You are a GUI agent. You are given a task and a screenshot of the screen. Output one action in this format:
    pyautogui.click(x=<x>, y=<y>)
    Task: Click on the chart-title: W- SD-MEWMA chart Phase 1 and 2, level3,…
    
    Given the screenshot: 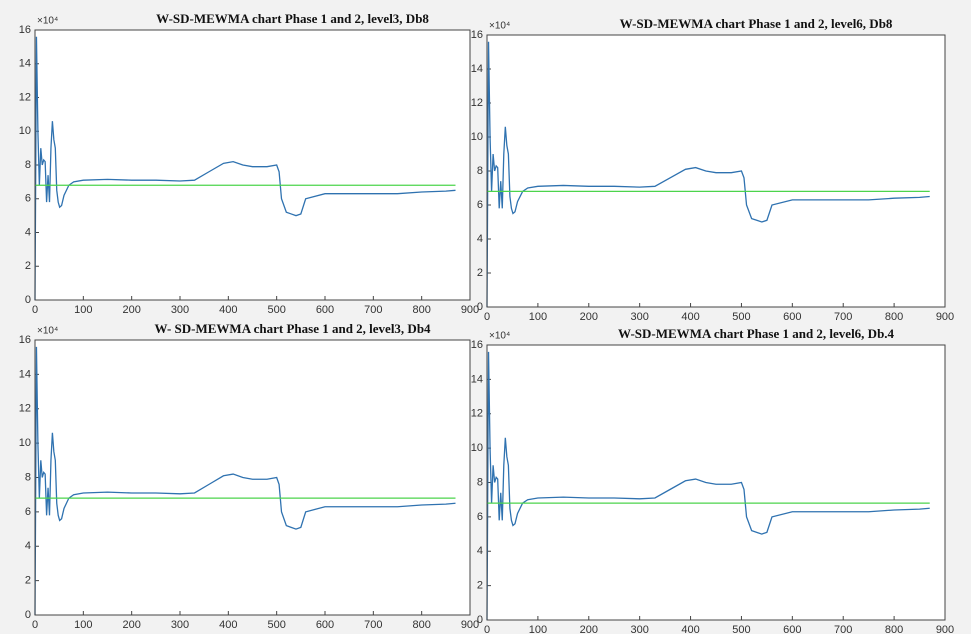 What is the action you would take?
    pyautogui.click(x=292, y=328)
    